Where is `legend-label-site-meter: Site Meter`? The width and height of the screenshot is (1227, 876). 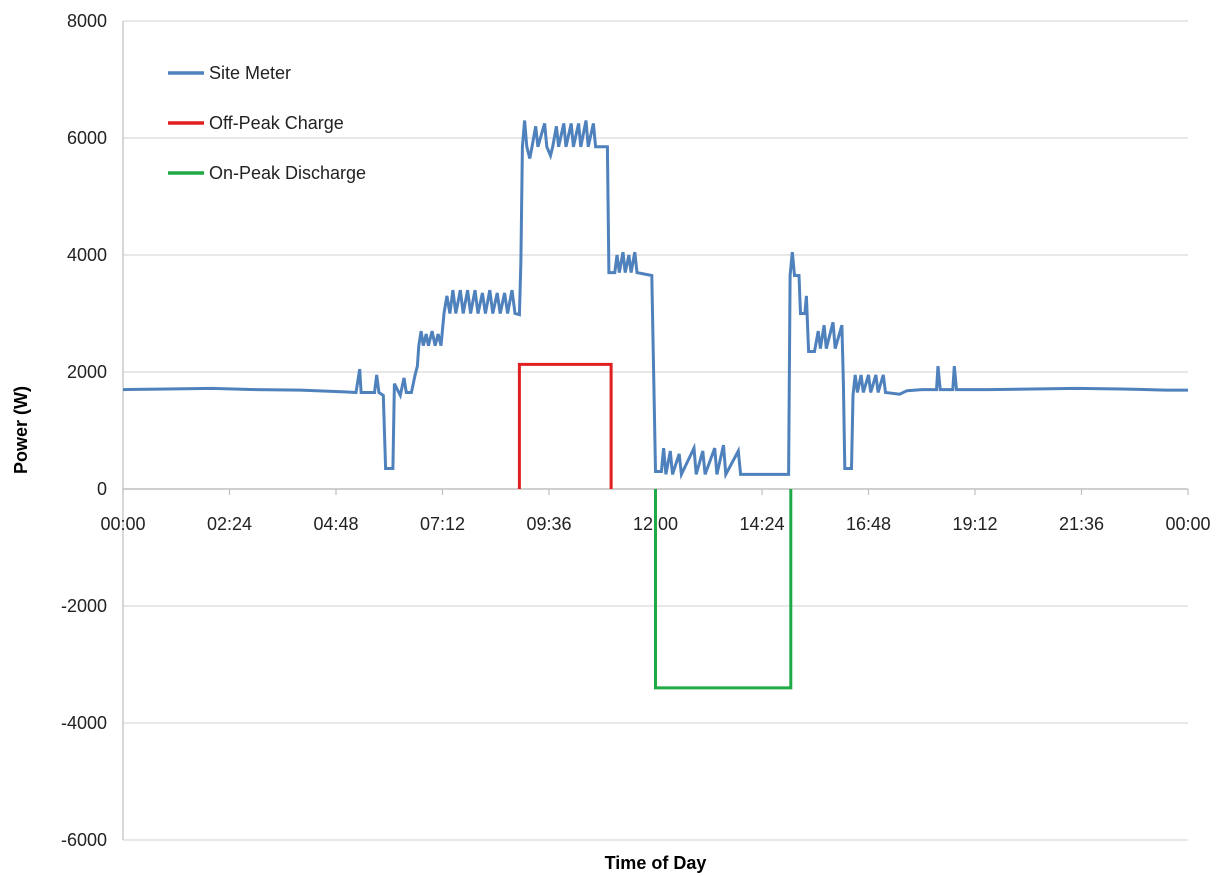 legend-label-site-meter: Site Meter is located at coordinates (250, 73).